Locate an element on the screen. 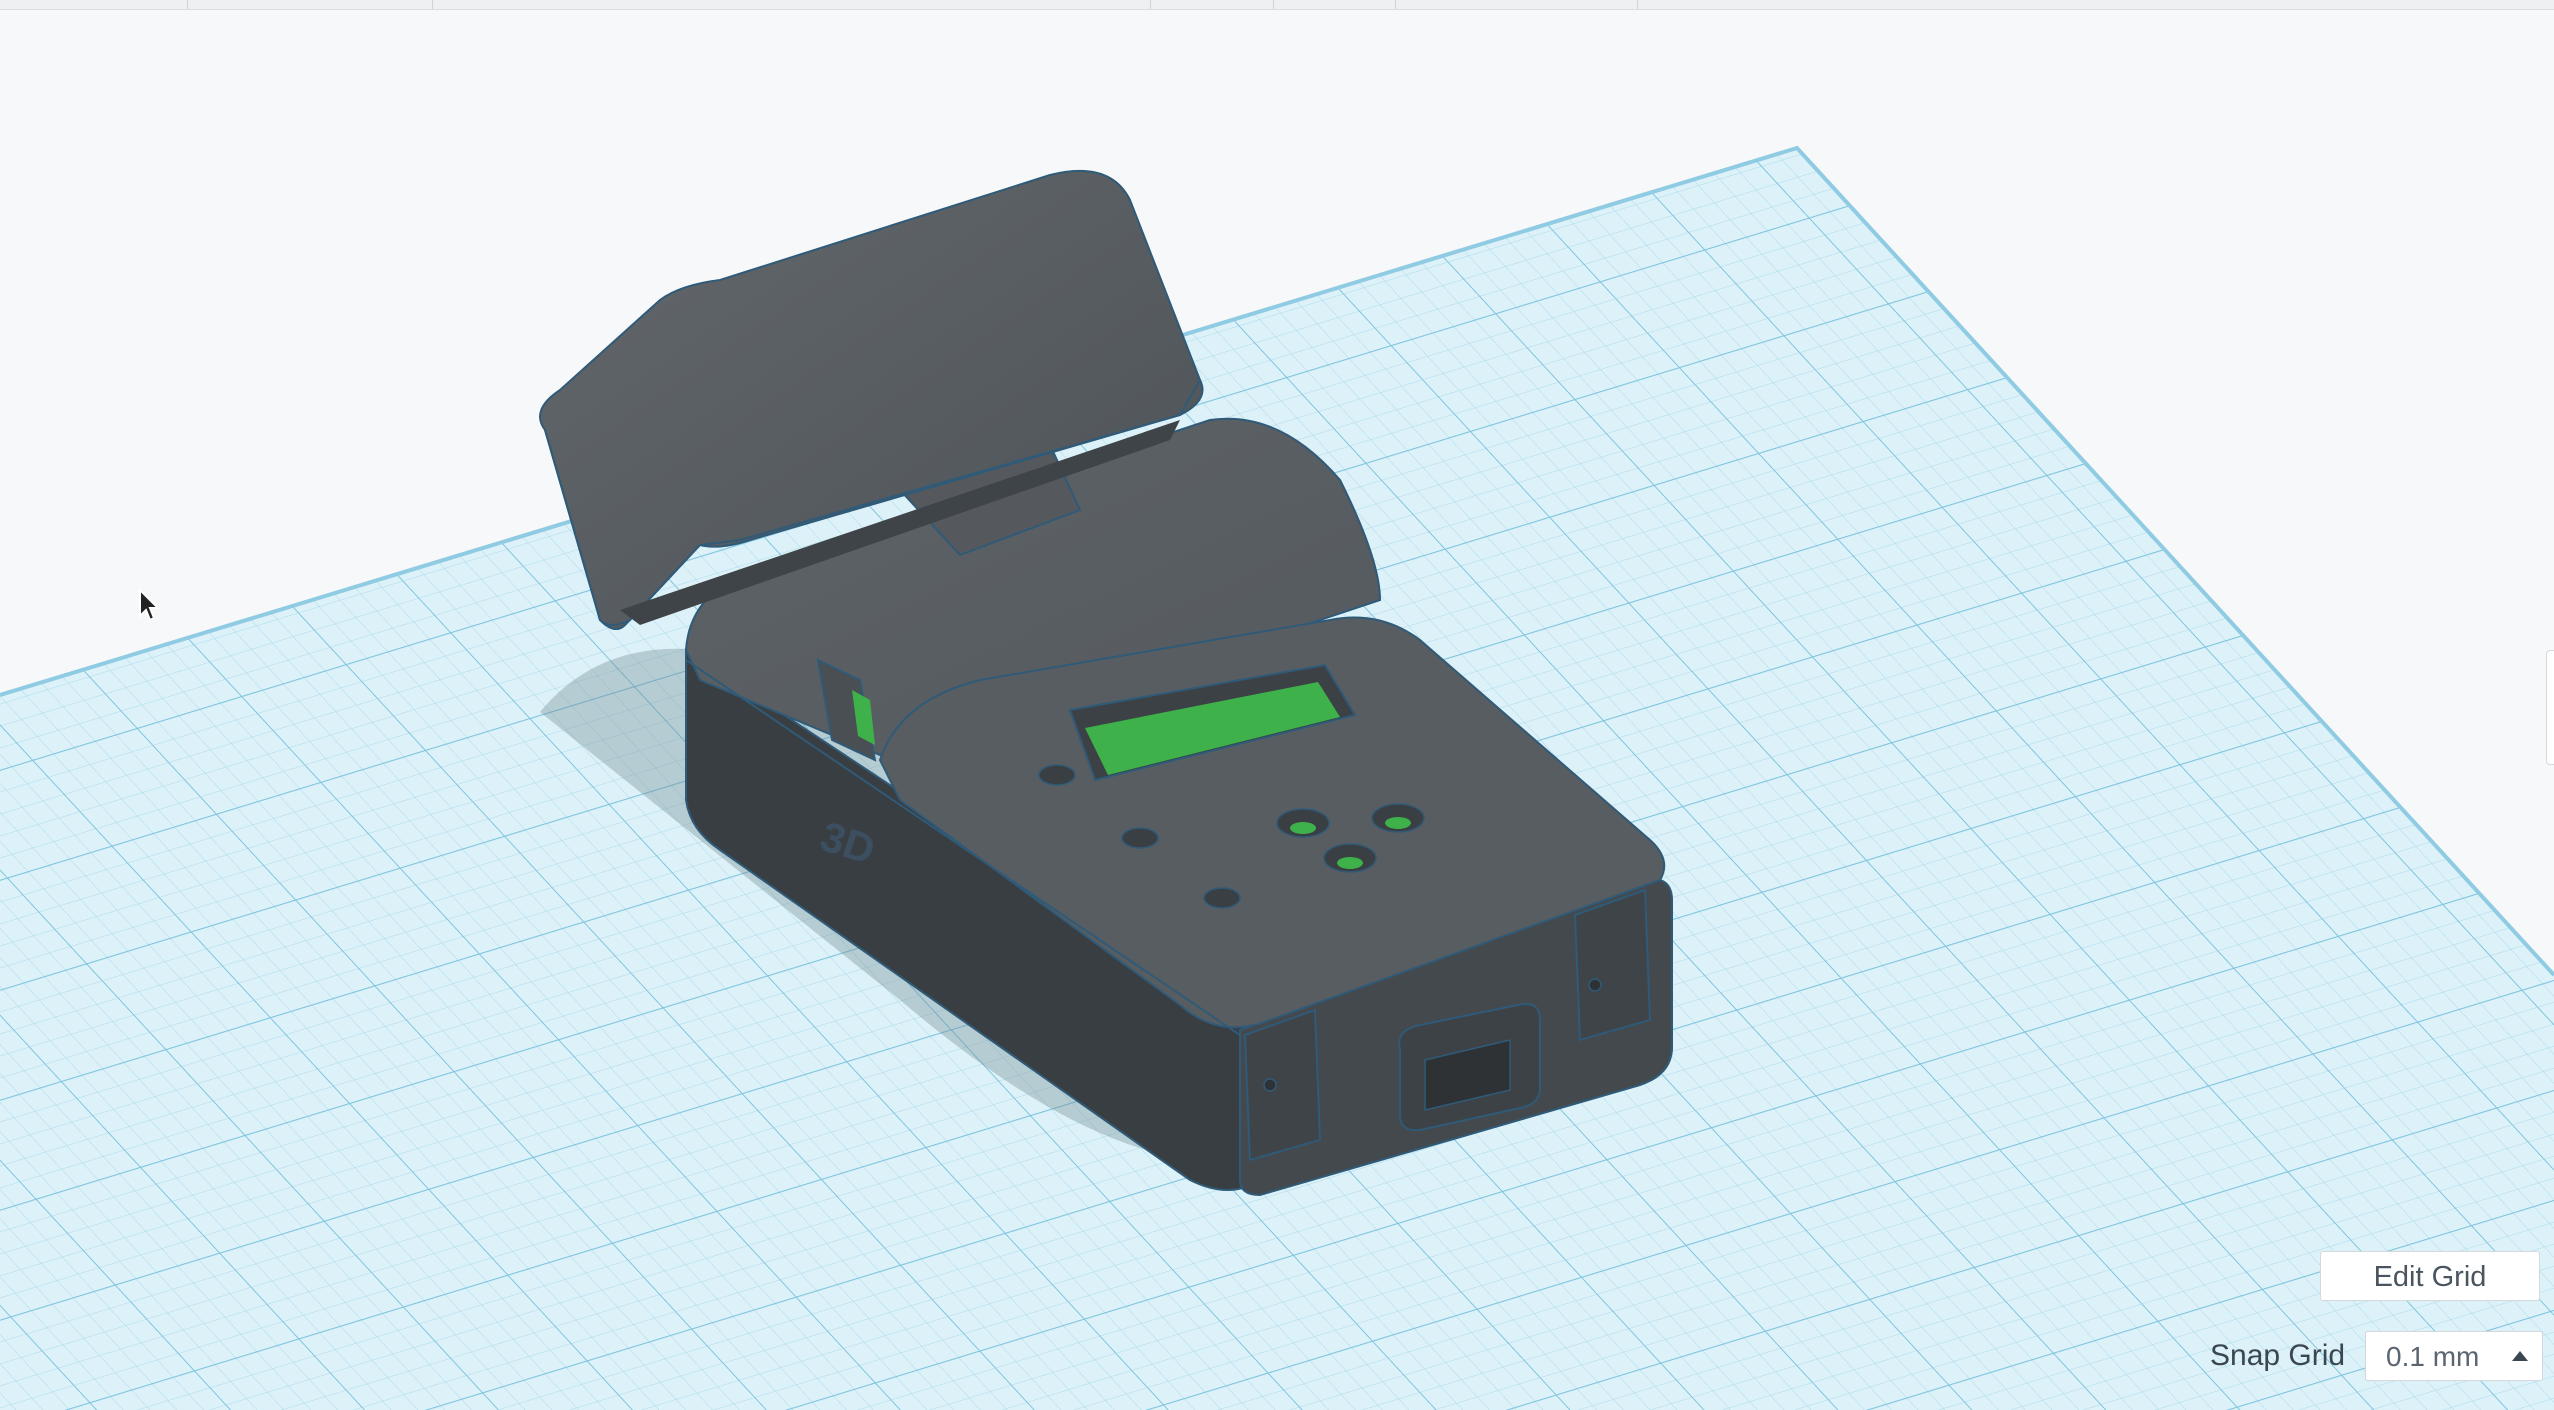 The image size is (2554, 1410). caret-up-icon is located at coordinates (2520, 1356).